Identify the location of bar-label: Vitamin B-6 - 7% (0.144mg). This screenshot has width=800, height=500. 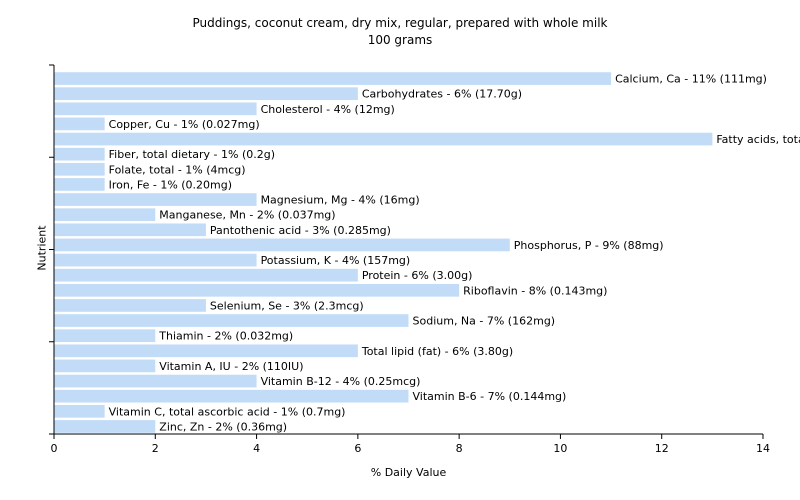
(490, 396).